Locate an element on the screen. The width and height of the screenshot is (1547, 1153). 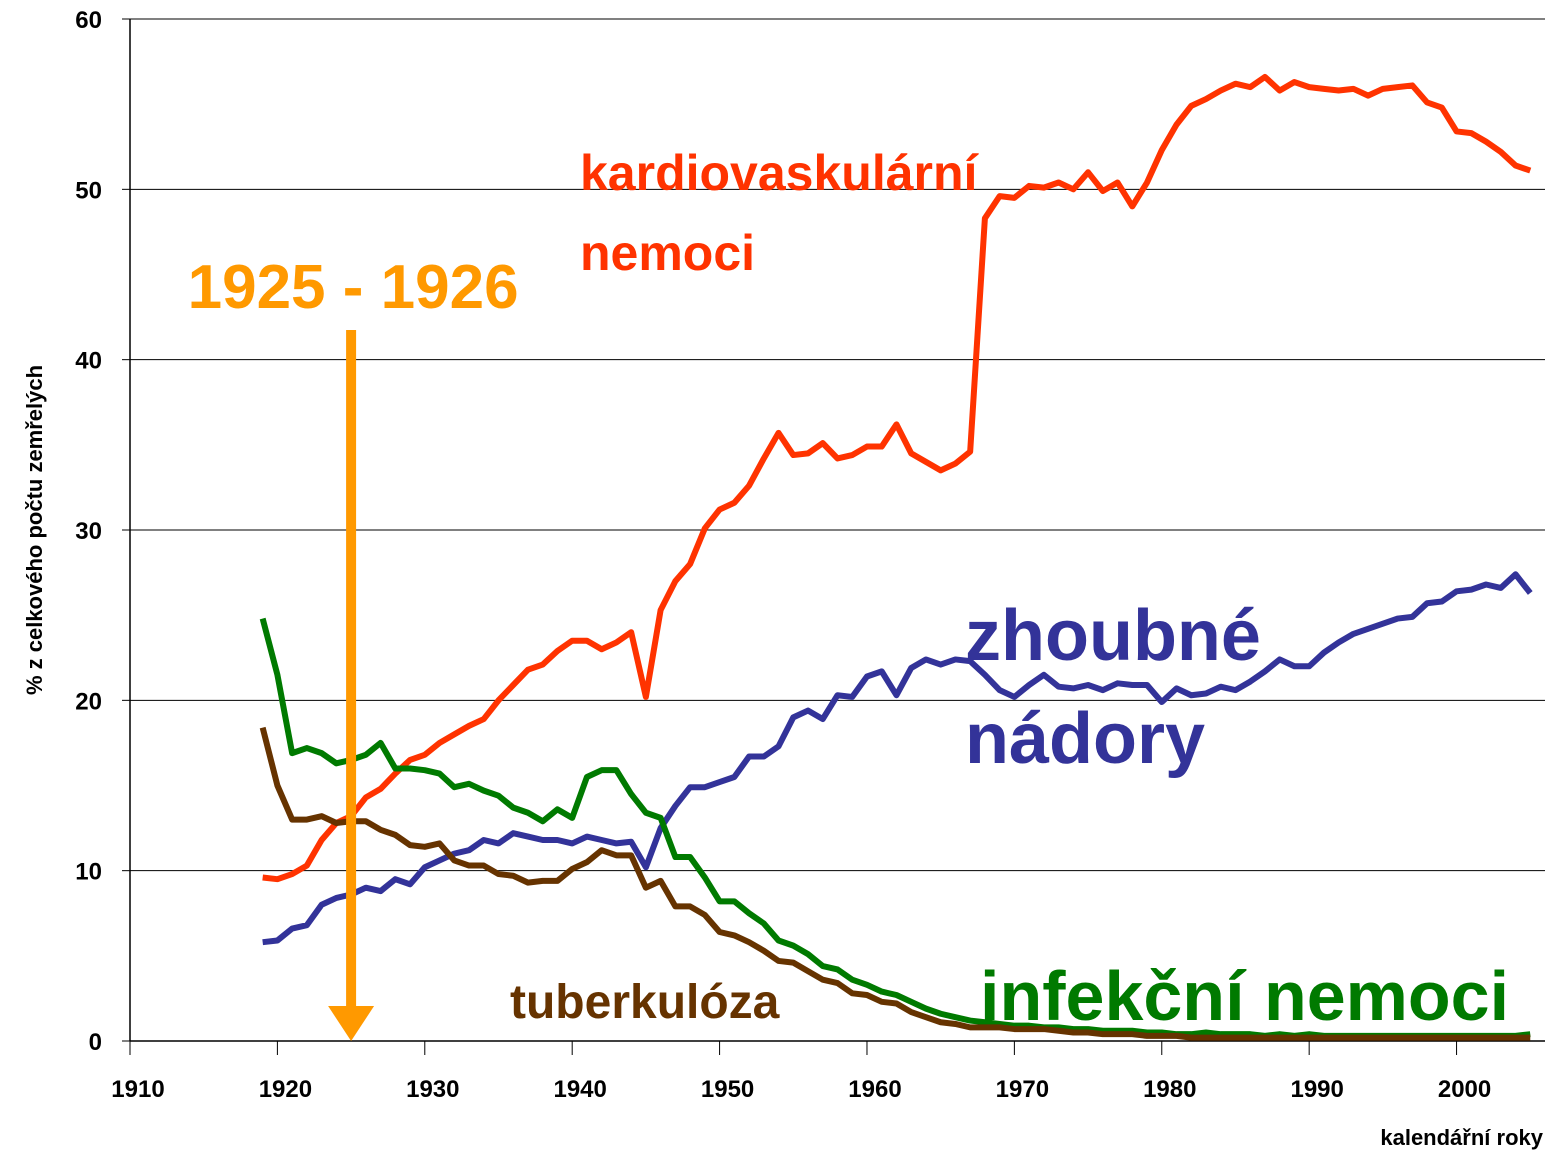
y-tick-label: 50 is located at coordinates (88, 190).